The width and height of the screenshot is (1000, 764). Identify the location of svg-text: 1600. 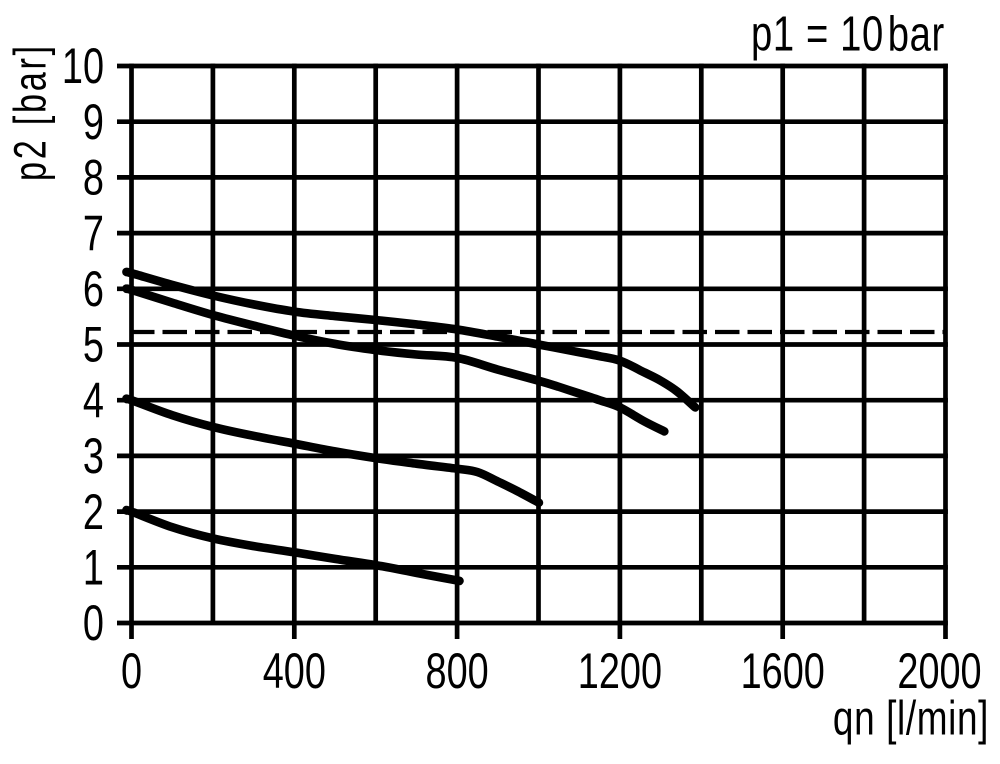
(783, 671).